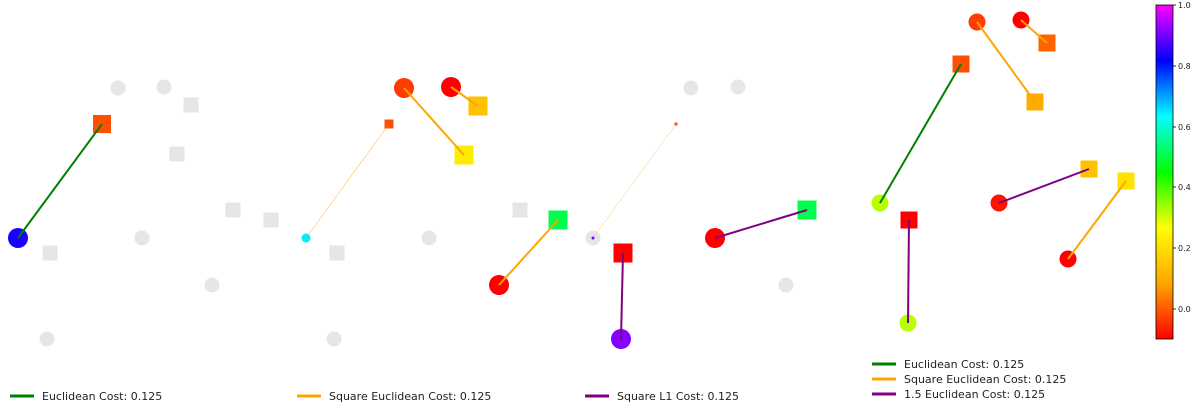 This screenshot has height=410, width=1200. Describe the element at coordinates (1184, 127) in the screenshot. I see `colorbar-tick-label: 0.6` at that location.